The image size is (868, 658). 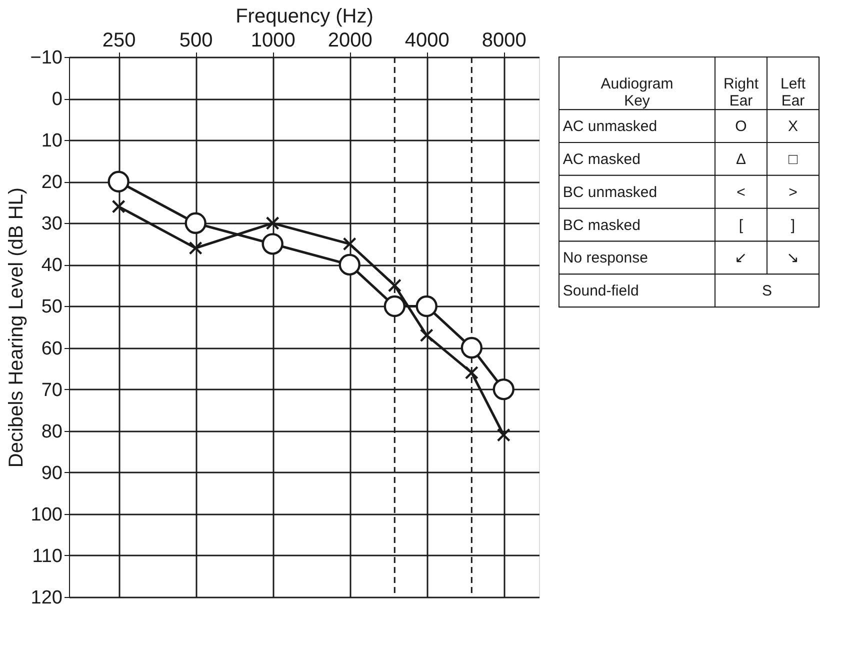 I want to click on text: S, so click(x=767, y=291).